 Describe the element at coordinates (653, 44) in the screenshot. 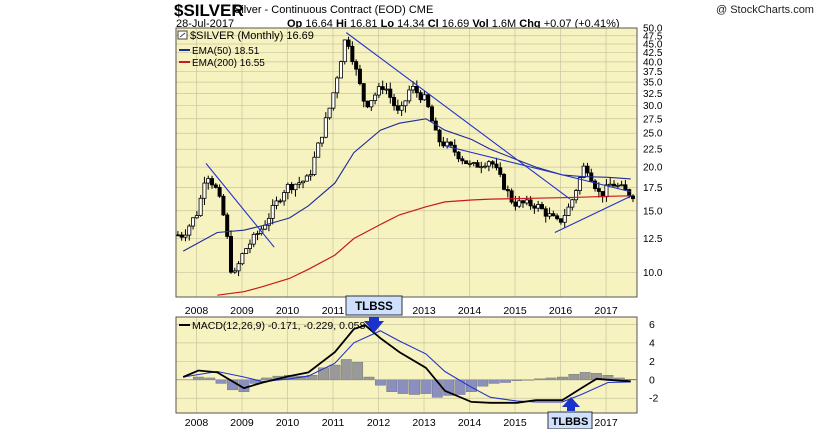

I see `y-tick-label: 45.0` at that location.